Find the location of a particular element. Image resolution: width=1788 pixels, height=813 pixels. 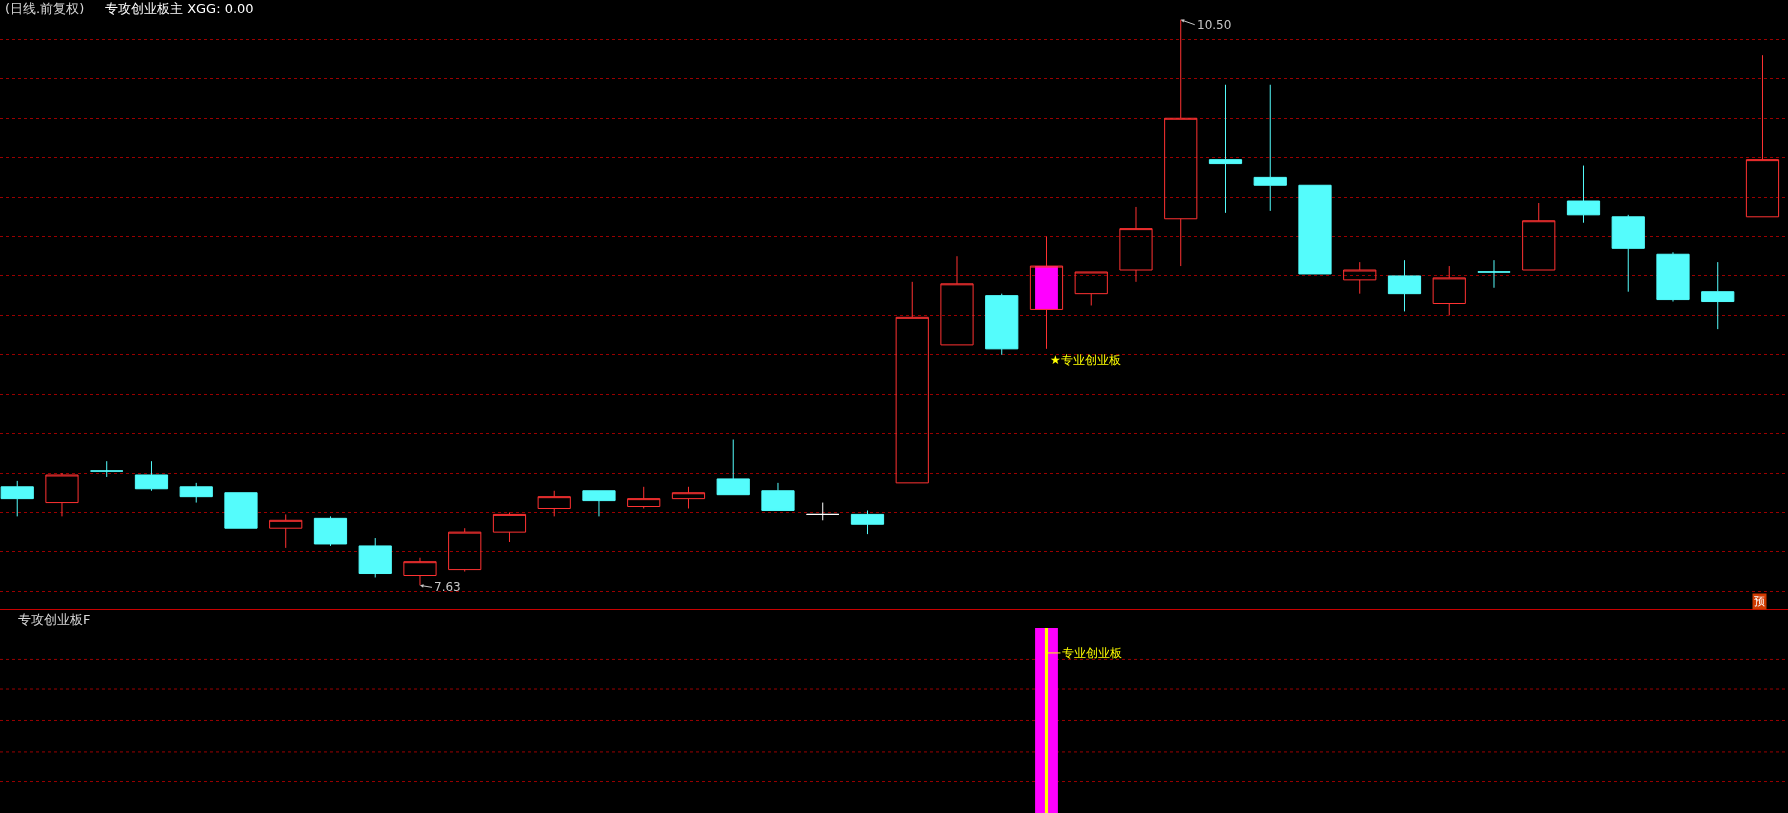

annotation: 7.63 is located at coordinates (447, 587).